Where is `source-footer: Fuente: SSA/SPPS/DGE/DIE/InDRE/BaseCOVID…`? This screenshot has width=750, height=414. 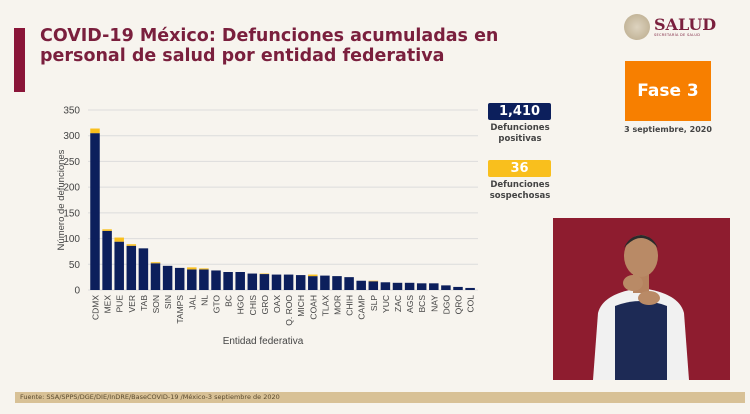
source-footer: Fuente: SSA/SPPS/DGE/DIE/InDRE/BaseCOVID… is located at coordinates (380, 397).